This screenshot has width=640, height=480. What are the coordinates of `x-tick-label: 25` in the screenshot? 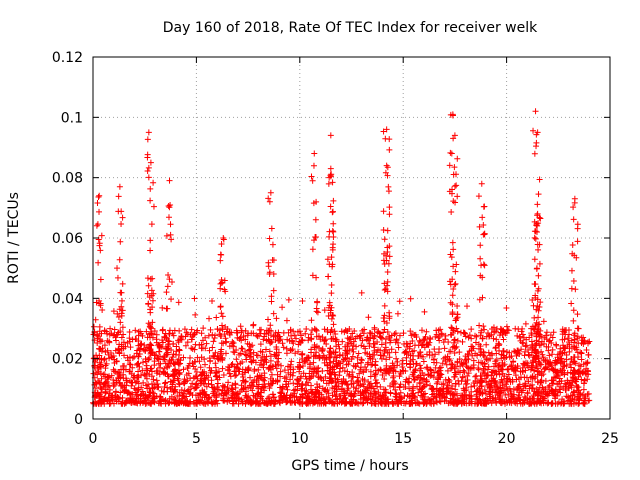 It's located at (610, 439).